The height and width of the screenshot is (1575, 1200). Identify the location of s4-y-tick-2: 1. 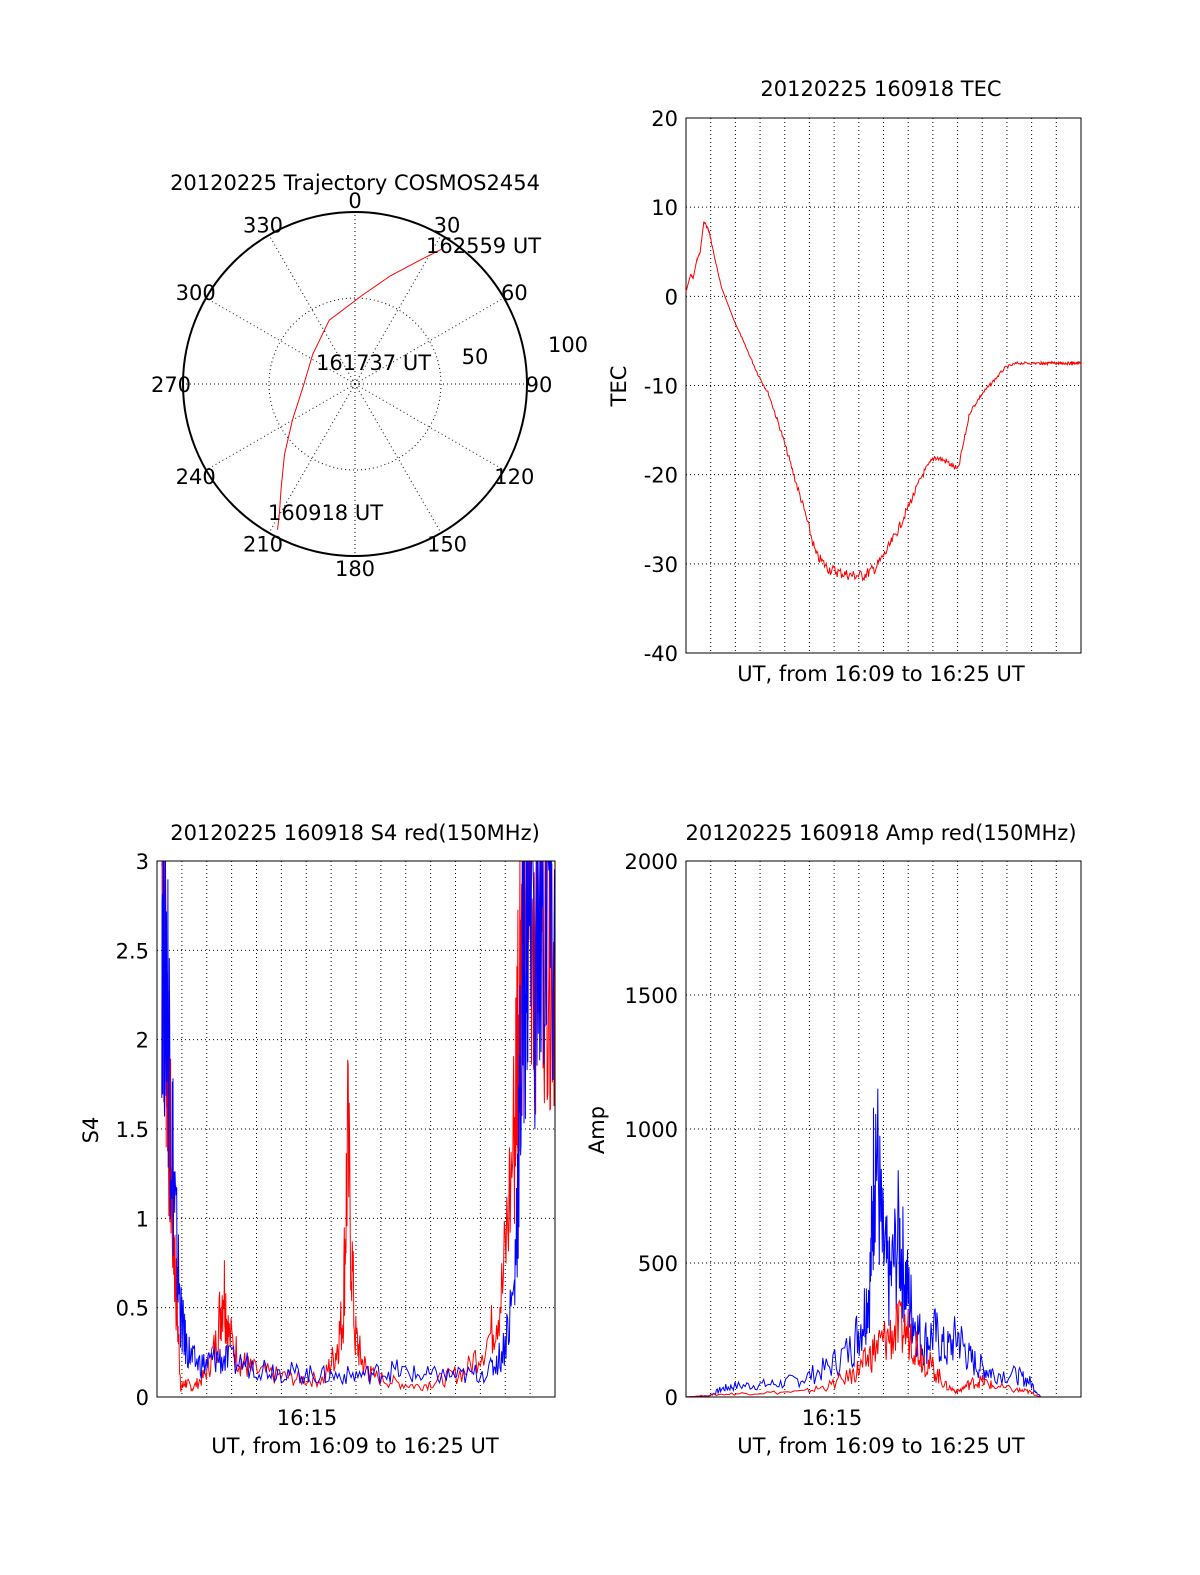
(142, 1219).